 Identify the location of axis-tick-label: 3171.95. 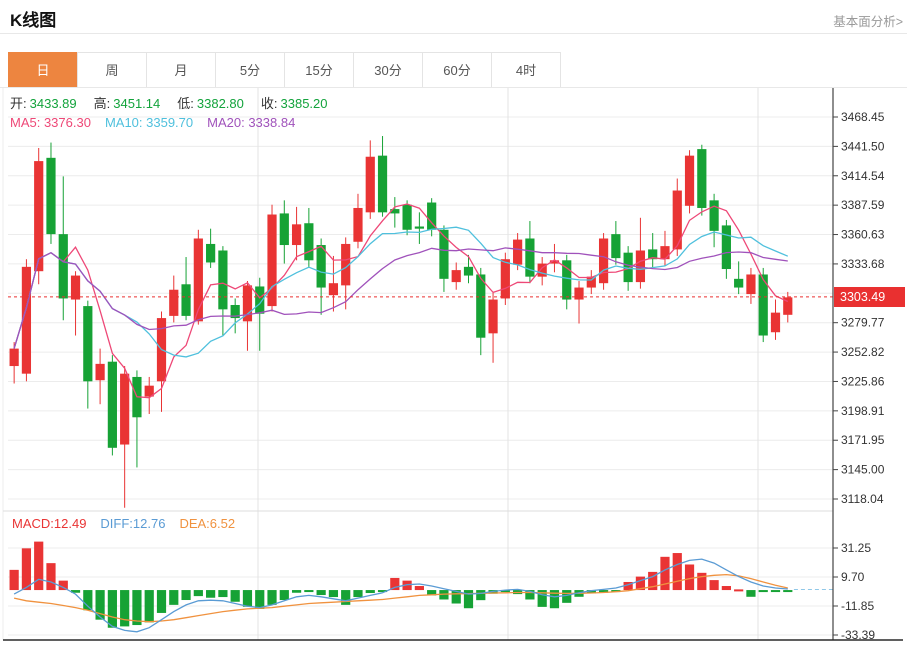
(863, 440).